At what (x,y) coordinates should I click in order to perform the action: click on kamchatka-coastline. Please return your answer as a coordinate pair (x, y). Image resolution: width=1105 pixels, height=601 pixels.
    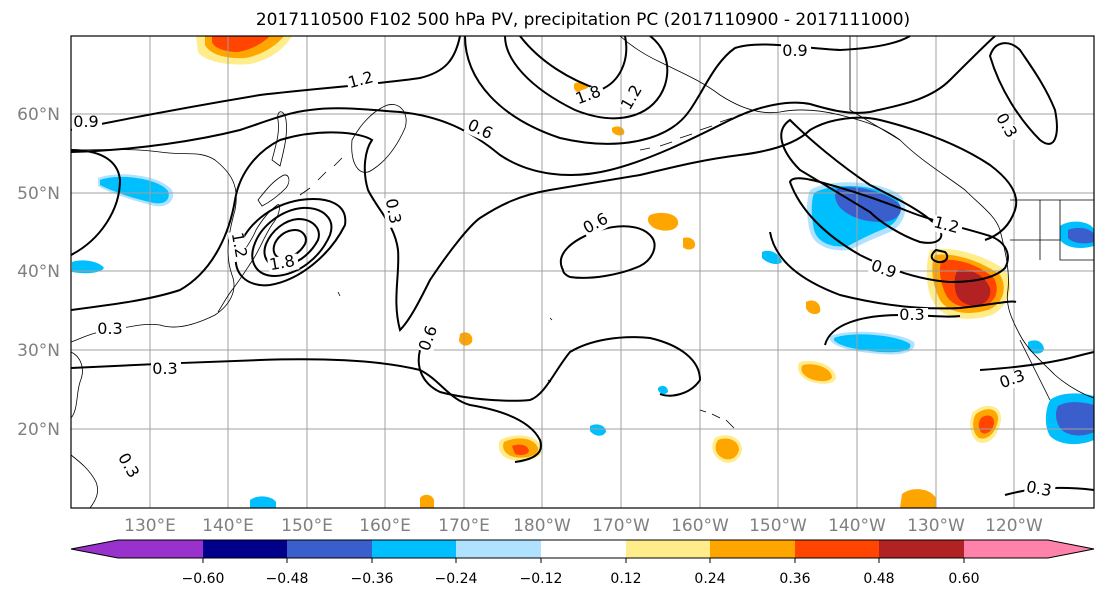
    Looking at the image, I should click on (379, 138).